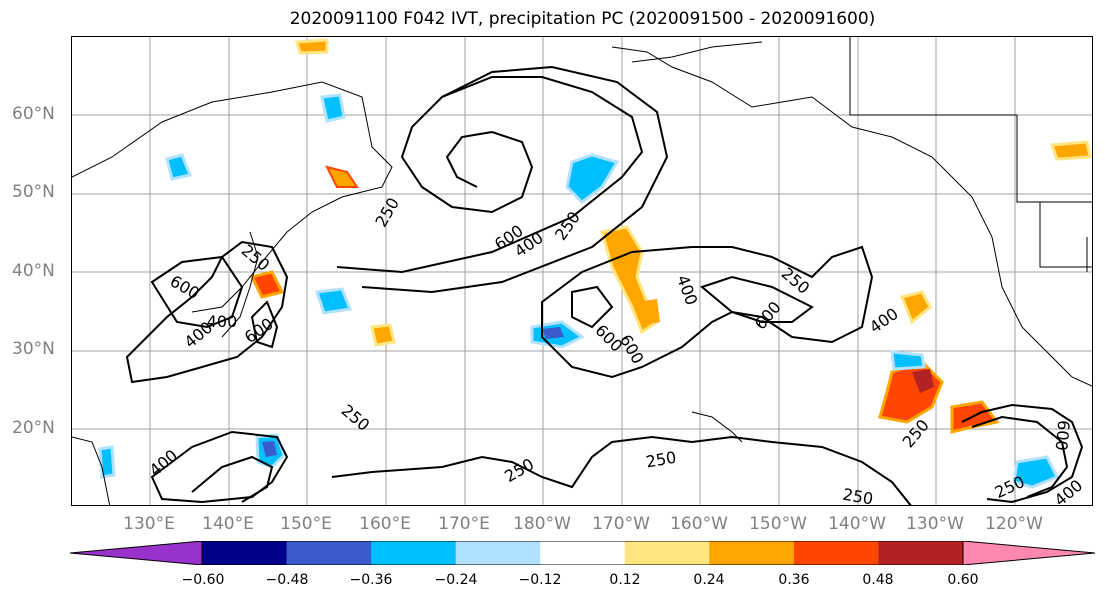  Describe the element at coordinates (287, 580) in the screenshot. I see `colorbar-tick: −0.48` at that location.